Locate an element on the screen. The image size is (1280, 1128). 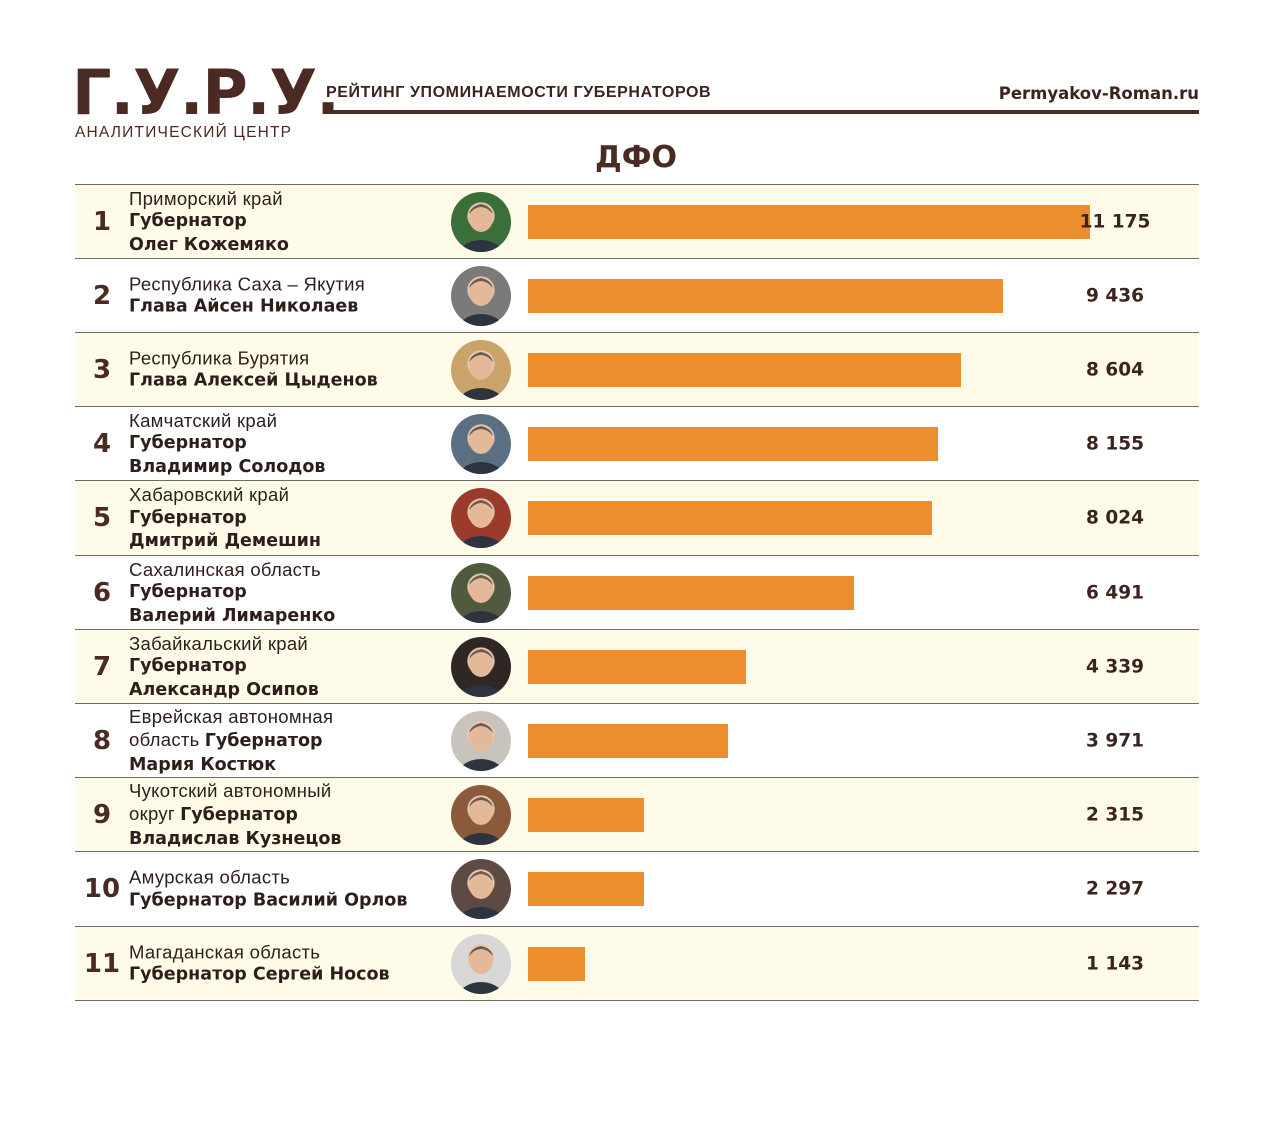
governor-name-line: Александр Осипов is located at coordinates (224, 689).